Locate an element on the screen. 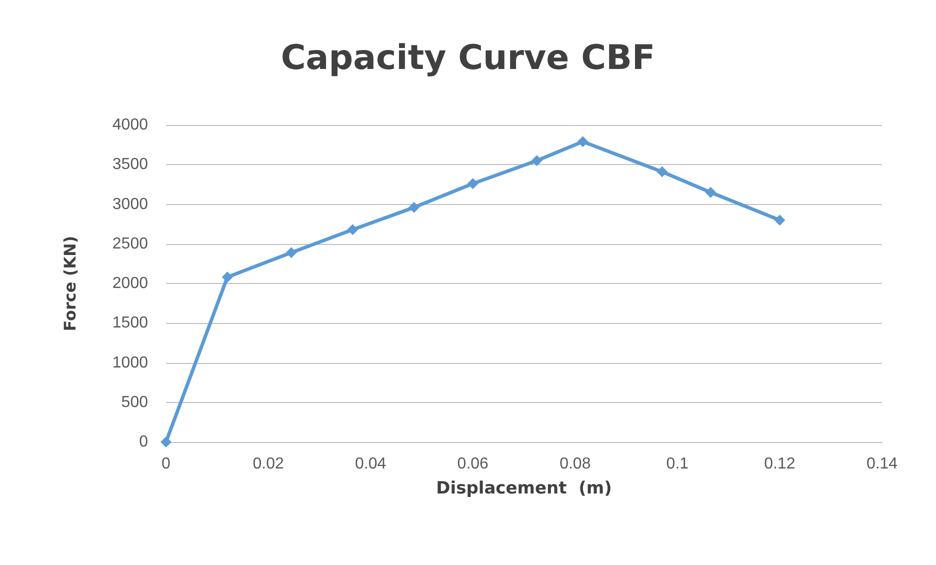 Image resolution: width=936 pixels, height=565 pixels. y-tick-label: 2500 is located at coordinates (130, 243).